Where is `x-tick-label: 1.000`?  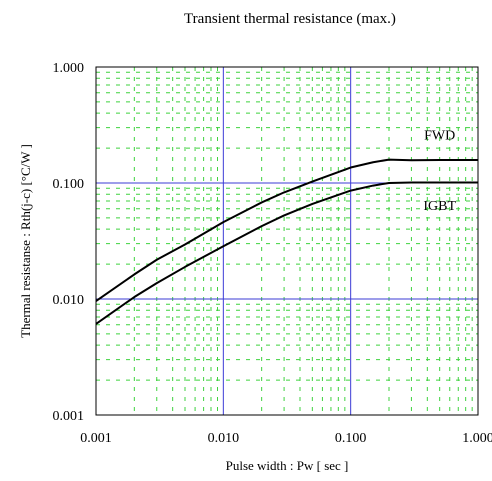 x-tick-label: 1.000 is located at coordinates (477, 438).